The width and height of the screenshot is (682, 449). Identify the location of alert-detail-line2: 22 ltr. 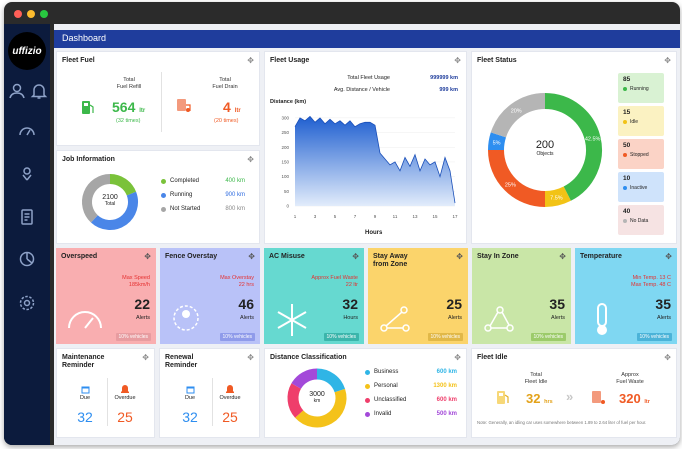
(351, 285).